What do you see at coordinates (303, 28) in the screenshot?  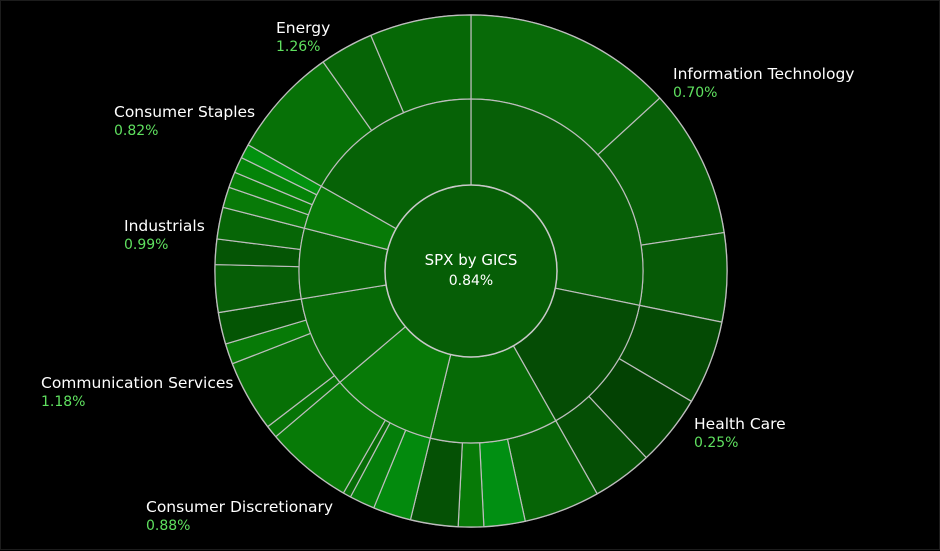 I see `sector-label-energy: Energy` at bounding box center [303, 28].